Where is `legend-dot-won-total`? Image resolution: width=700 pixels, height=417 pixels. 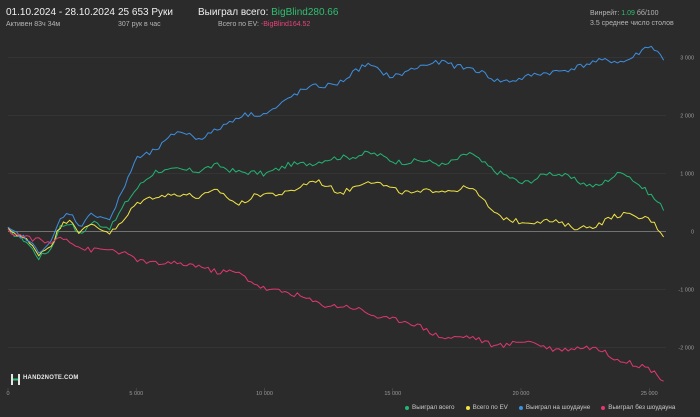
legend-dot-won-total is located at coordinates (407, 407).